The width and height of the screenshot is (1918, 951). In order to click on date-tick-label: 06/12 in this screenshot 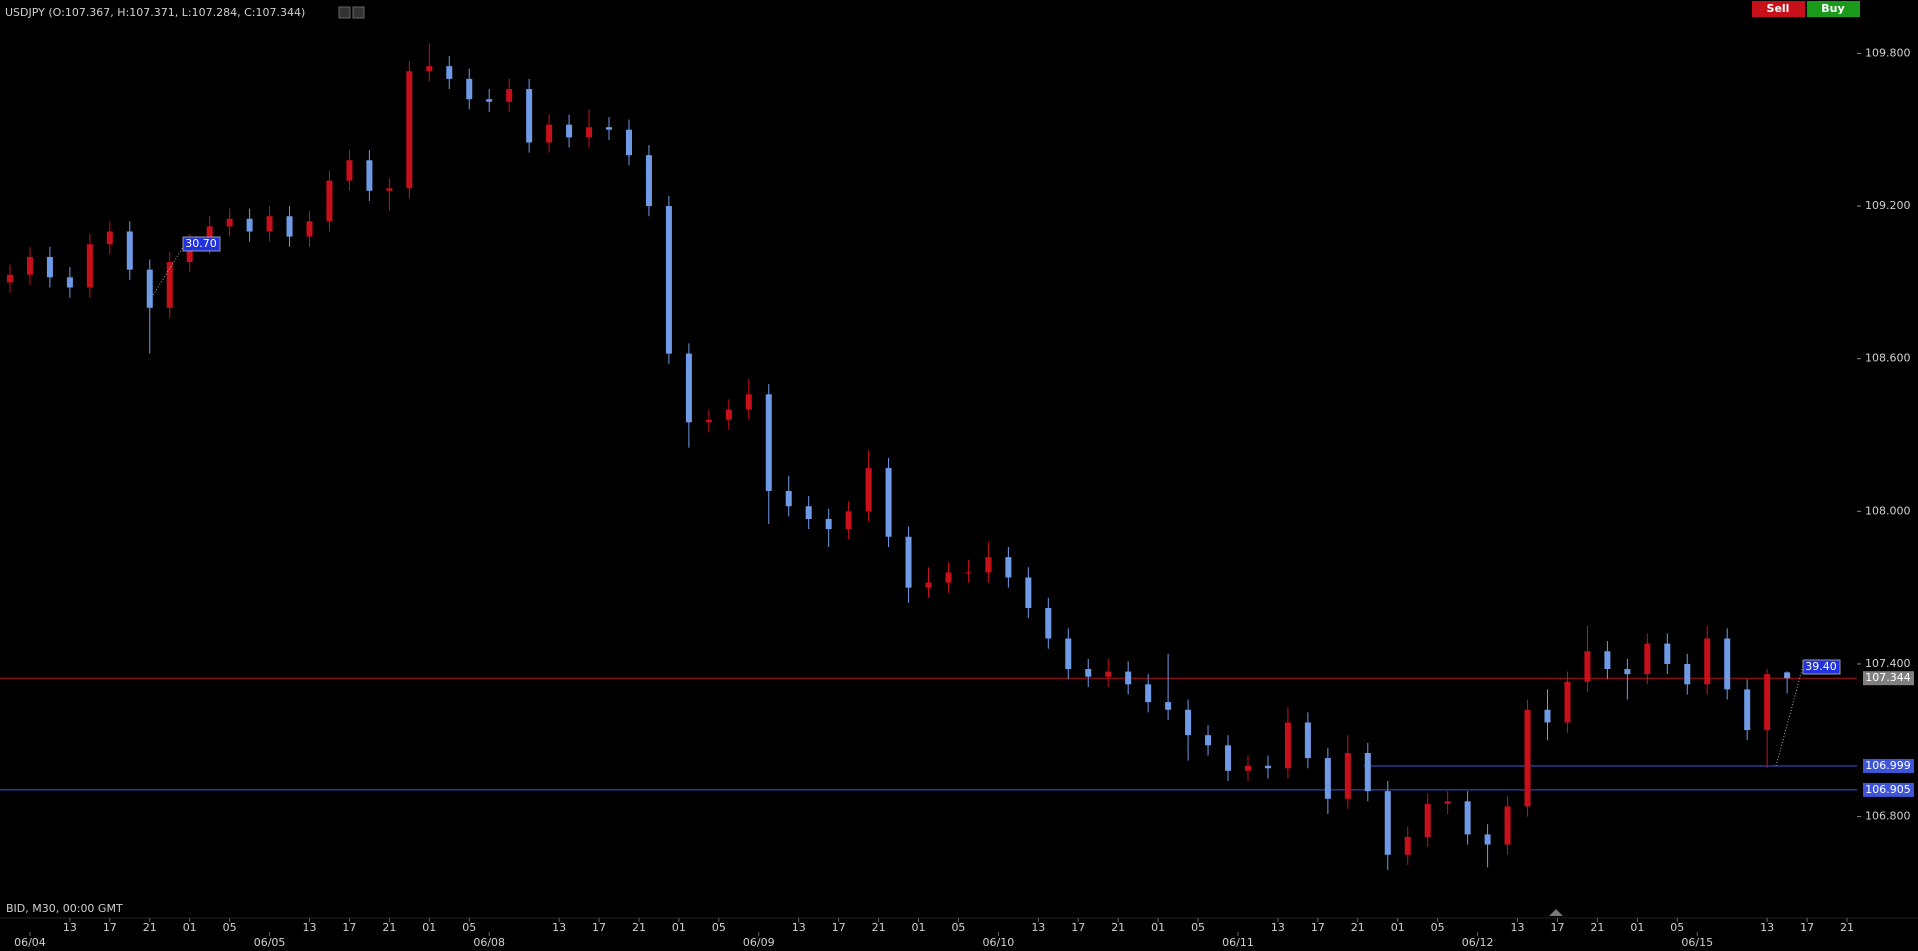, I will do `click(1478, 942)`.